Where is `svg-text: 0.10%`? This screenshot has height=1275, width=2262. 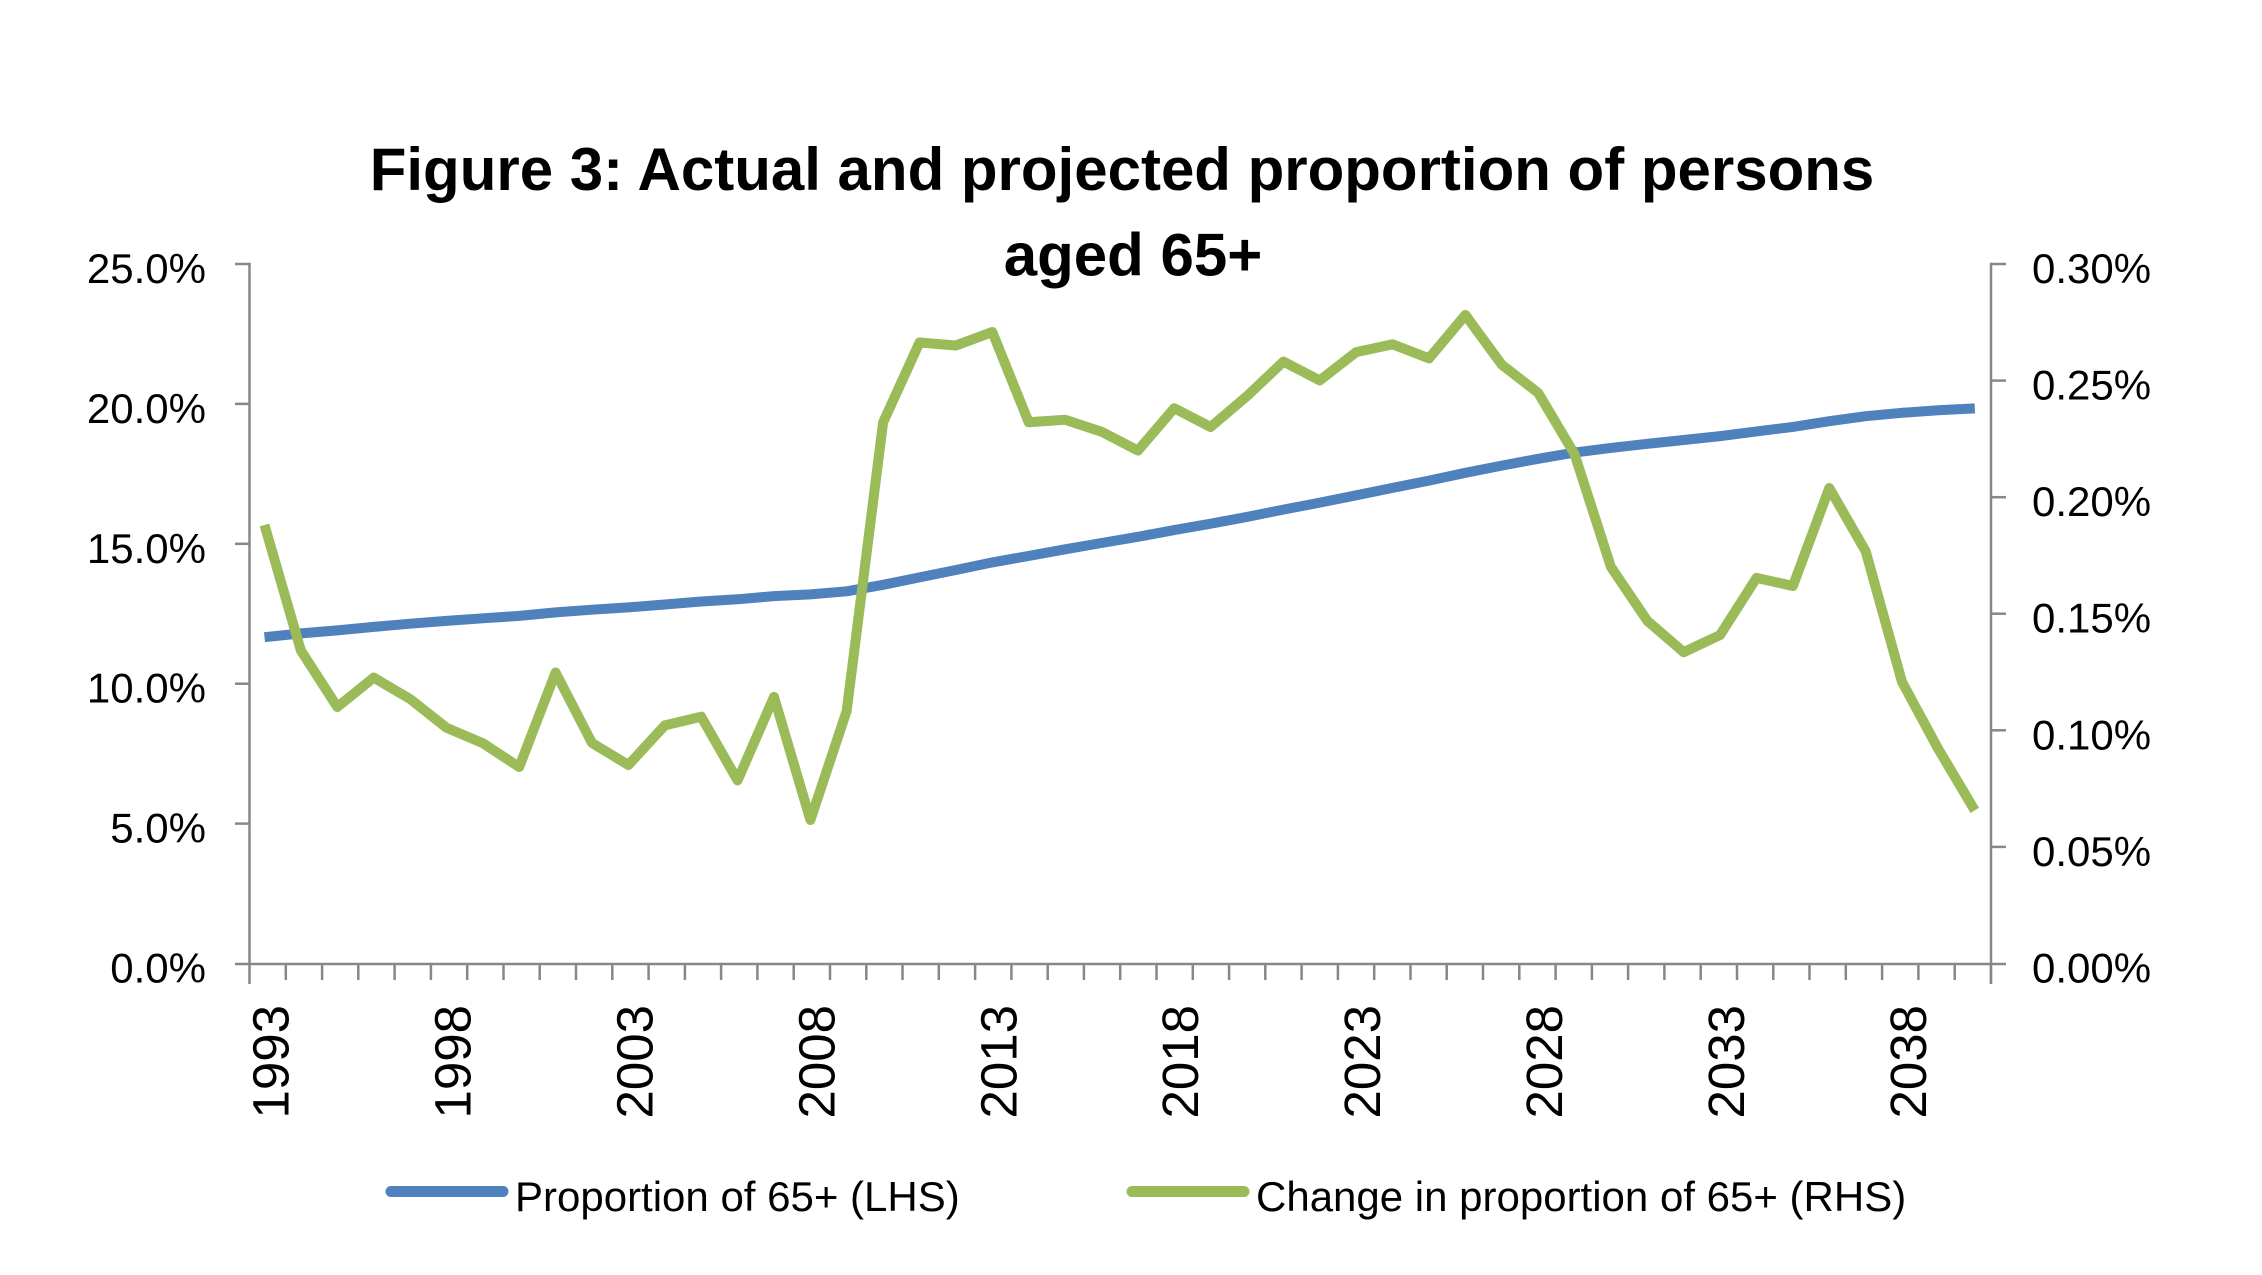 svg-text: 0.10% is located at coordinates (2091, 734).